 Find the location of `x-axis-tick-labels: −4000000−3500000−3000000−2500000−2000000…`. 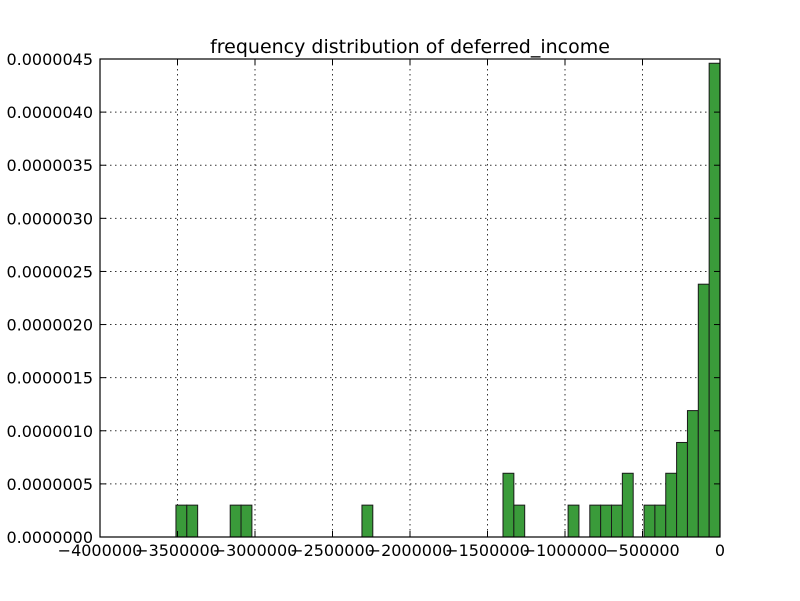

x-axis-tick-labels: −4000000−3500000−3000000−2500000−2000000… is located at coordinates (391, 550).